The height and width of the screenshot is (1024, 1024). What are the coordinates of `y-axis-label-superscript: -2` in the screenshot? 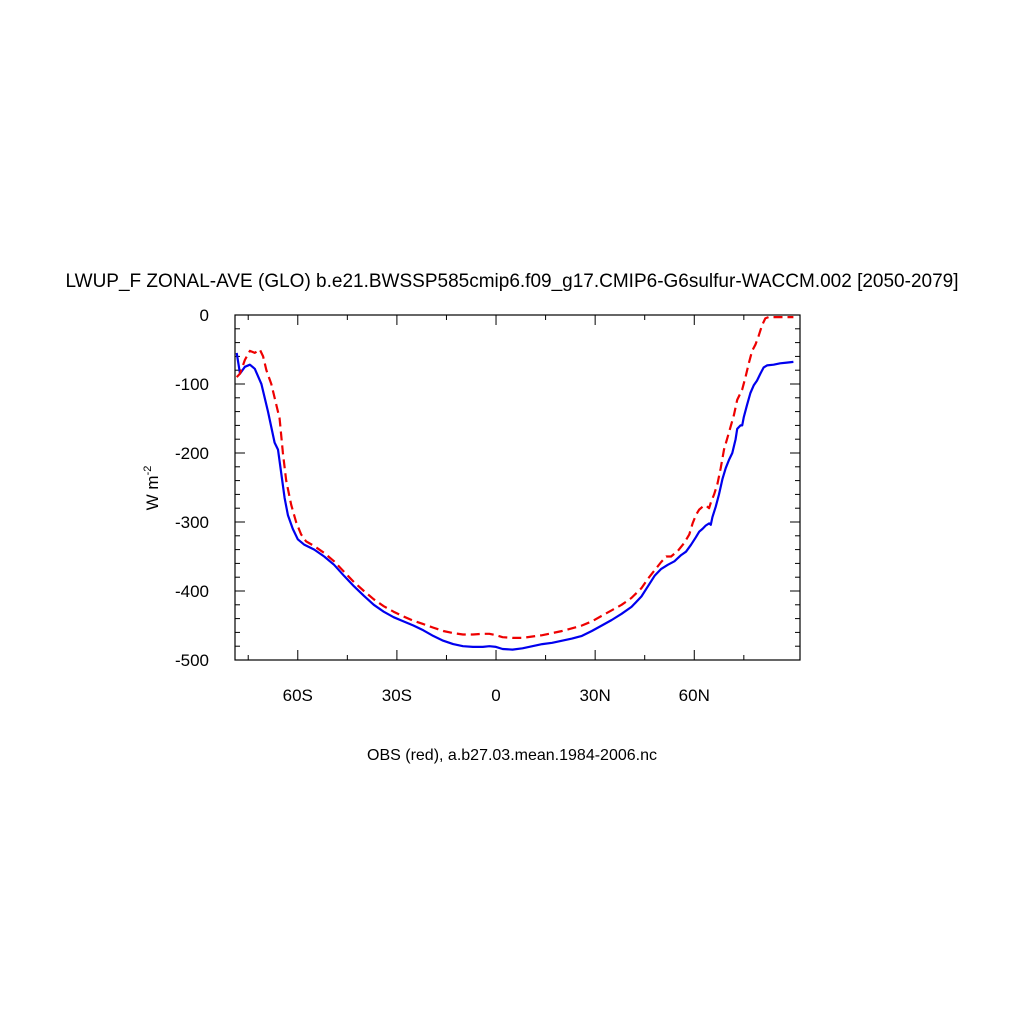 It's located at (148, 471).